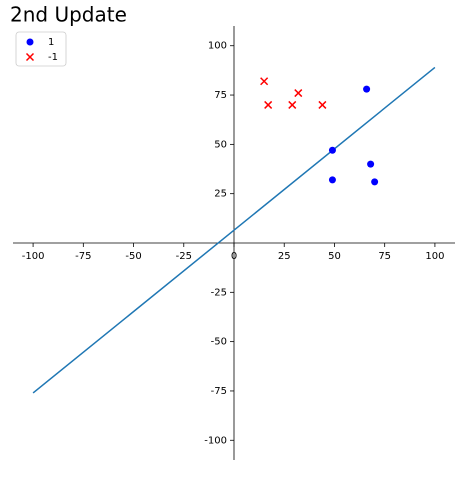 The image size is (467, 477). Describe the element at coordinates (220, 95) in the screenshot. I see `y-tick-label: 75` at that location.